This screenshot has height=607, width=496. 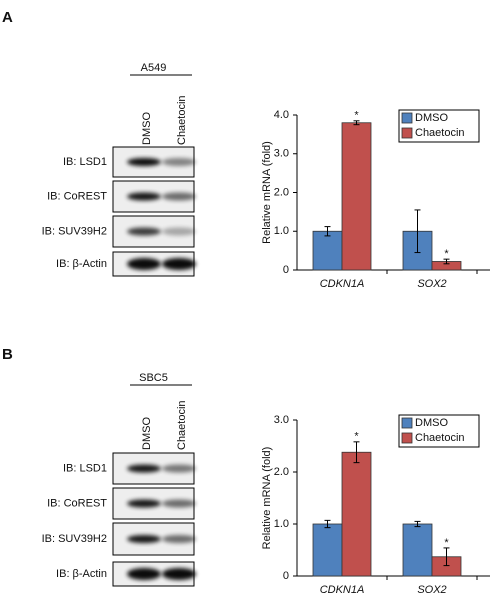 What do you see at coordinates (281, 115) in the screenshot?
I see `y-tick-label: 4.0` at bounding box center [281, 115].